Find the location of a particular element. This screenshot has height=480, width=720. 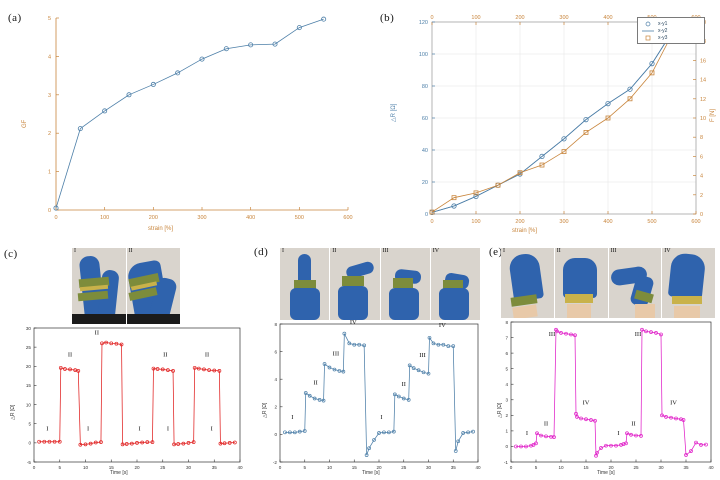

photo-label-III: III is located at coordinates (613, 251).